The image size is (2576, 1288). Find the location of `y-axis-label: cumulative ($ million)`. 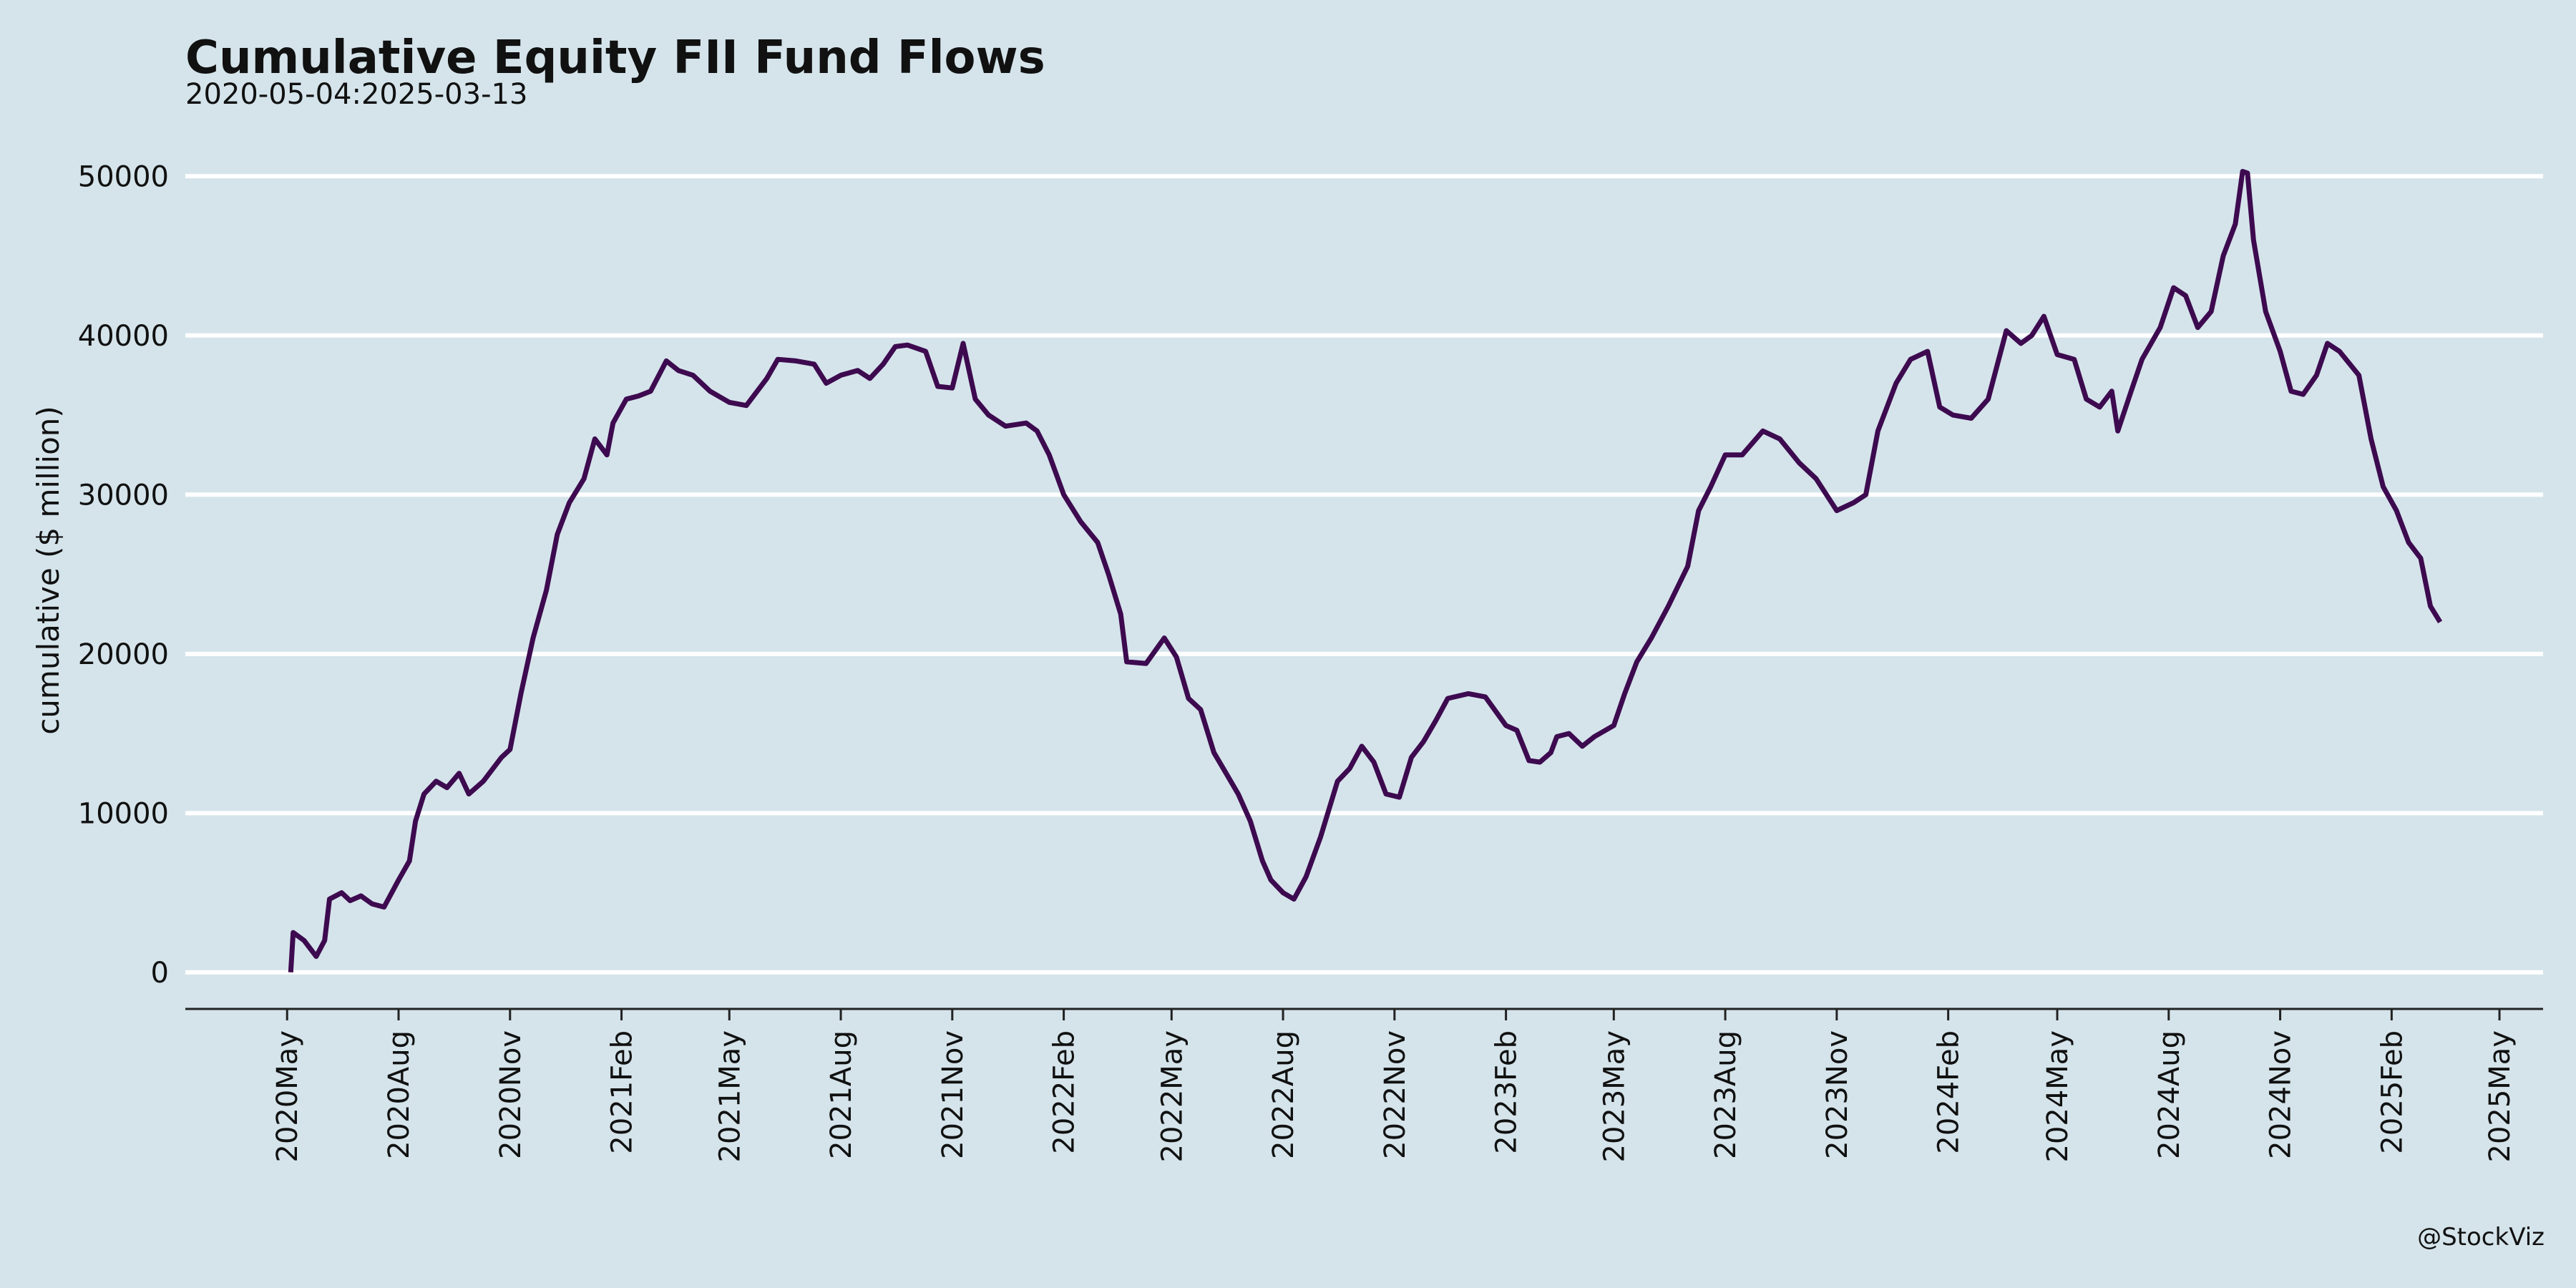

y-axis-label: cumulative ($ million) is located at coordinates (48, 570).